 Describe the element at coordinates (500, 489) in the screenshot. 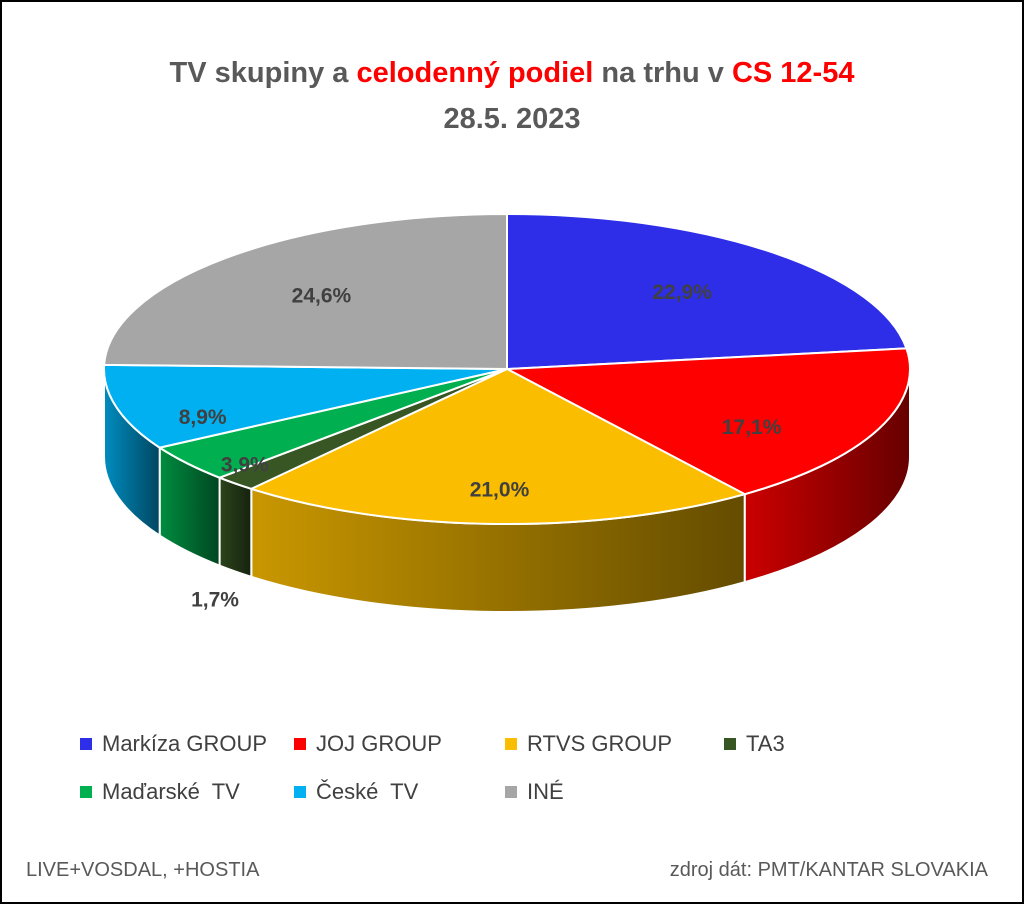

I see `data-label-rtvs-group: 21,0%` at that location.